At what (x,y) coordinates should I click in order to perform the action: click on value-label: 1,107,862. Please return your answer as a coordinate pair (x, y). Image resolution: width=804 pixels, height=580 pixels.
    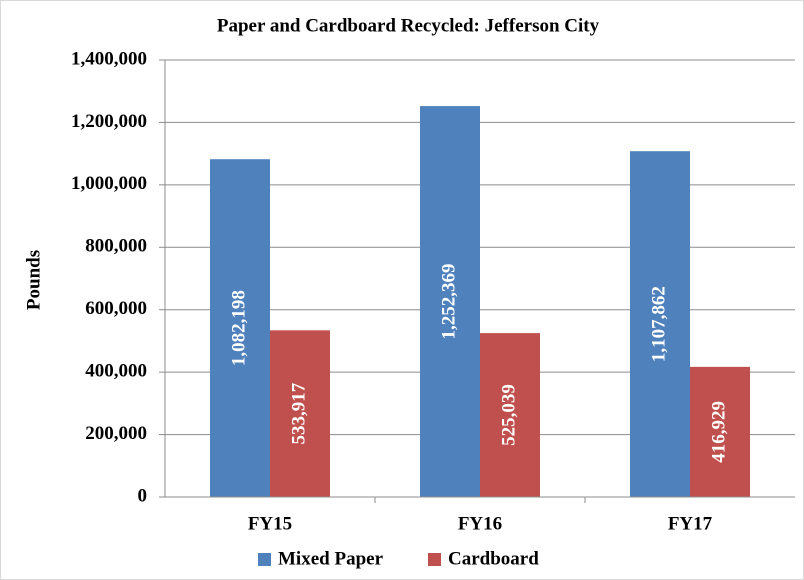
    Looking at the image, I should click on (658, 324).